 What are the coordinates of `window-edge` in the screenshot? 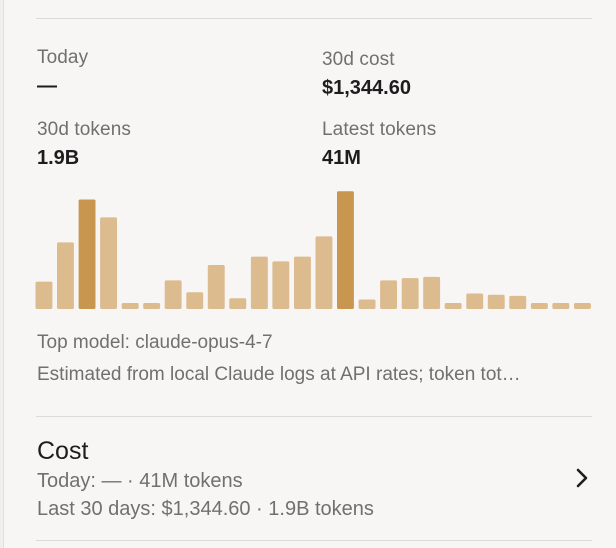 It's located at (2, 274).